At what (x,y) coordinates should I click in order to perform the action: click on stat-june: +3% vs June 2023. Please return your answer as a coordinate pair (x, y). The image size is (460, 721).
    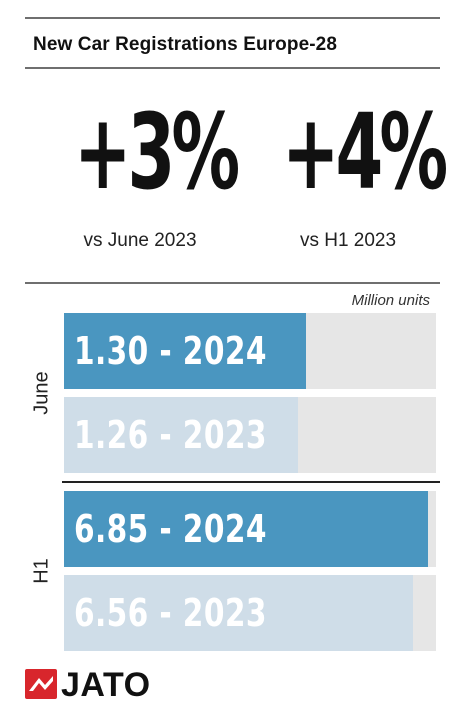
    Looking at the image, I should click on (140, 172).